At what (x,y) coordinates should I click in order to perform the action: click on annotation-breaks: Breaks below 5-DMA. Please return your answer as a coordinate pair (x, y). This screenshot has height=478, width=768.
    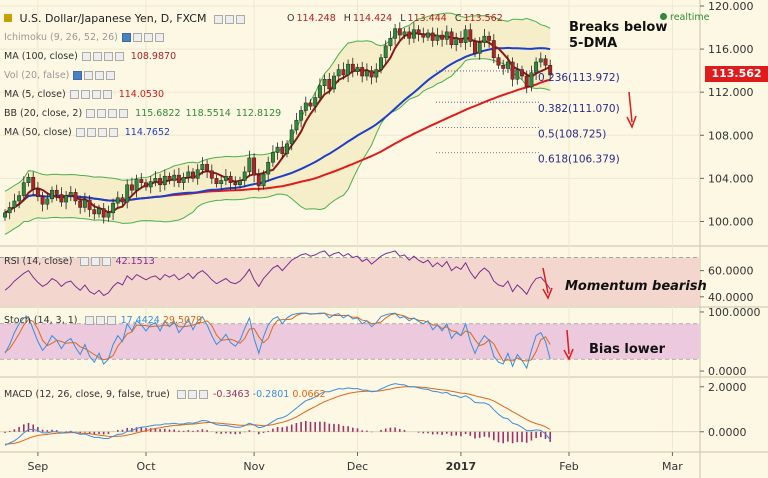
    Looking at the image, I should click on (618, 35).